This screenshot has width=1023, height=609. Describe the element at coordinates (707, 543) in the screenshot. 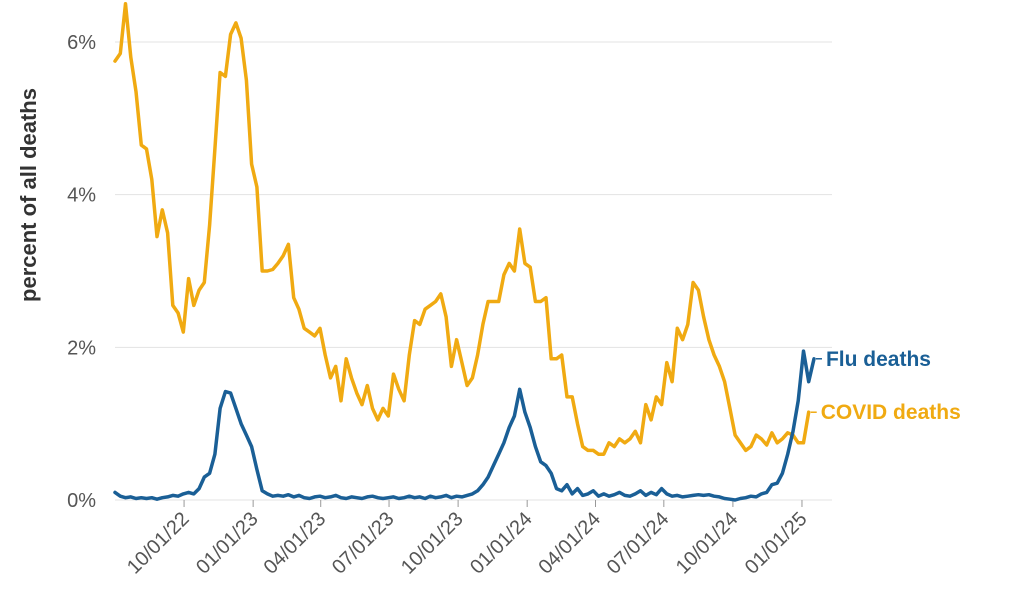

I see `x-tick-label: 10/01/24` at that location.